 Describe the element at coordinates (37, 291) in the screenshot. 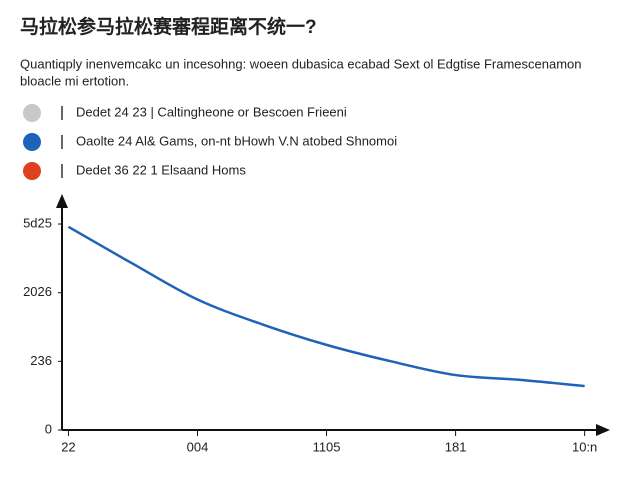

I see `y-tick-label: 2026` at that location.